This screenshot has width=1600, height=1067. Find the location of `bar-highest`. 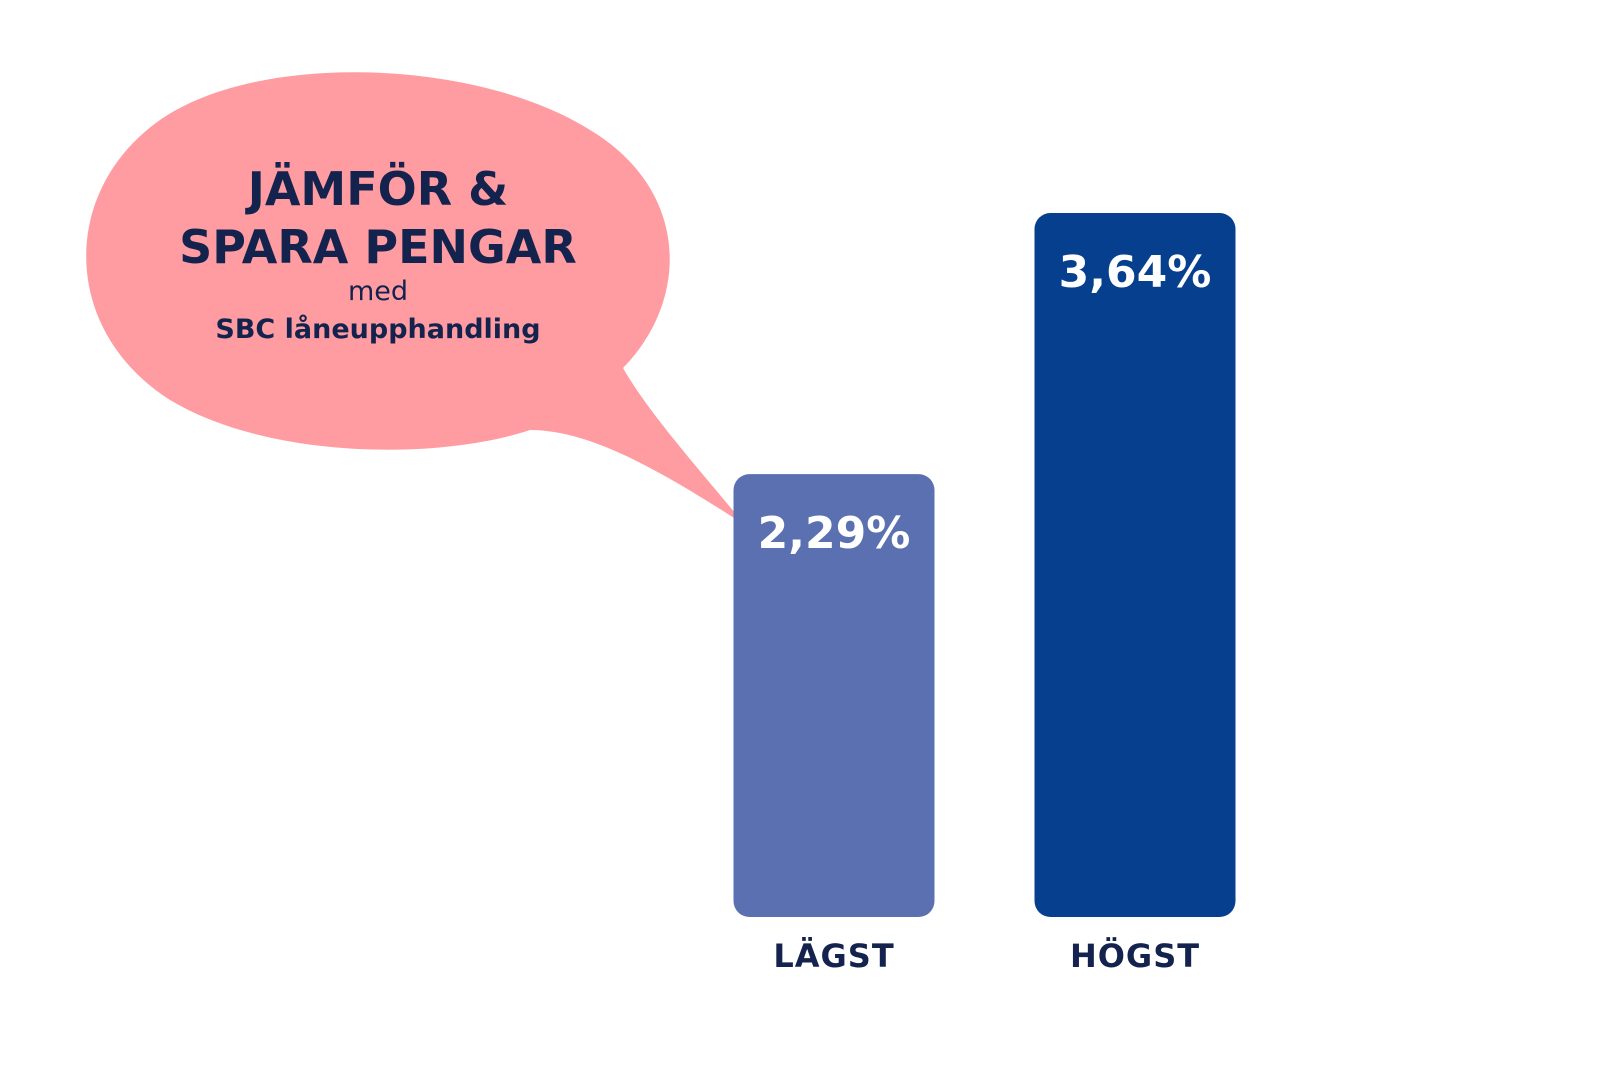

bar-highest is located at coordinates (1135, 565).